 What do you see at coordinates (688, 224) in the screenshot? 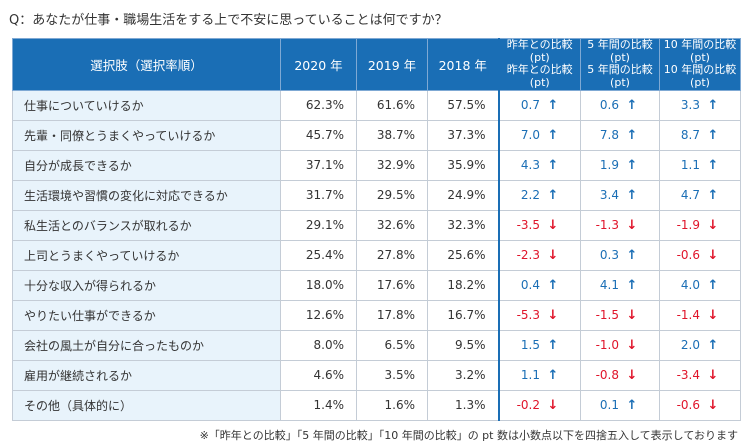
I see `diff-value: -1.9` at bounding box center [688, 224].